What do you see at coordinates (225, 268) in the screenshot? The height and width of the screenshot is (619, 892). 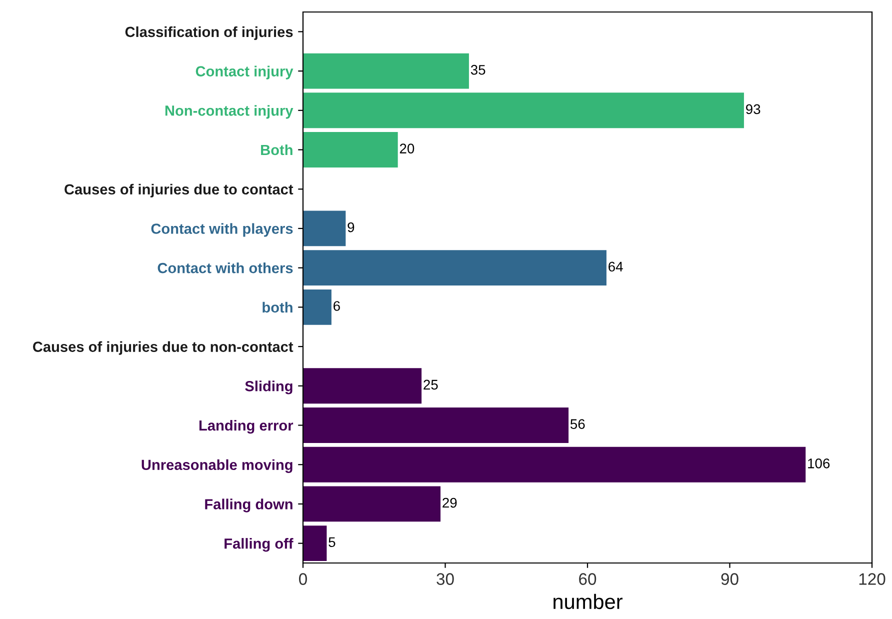 I see `y-tick-label: Contact with others` at bounding box center [225, 268].